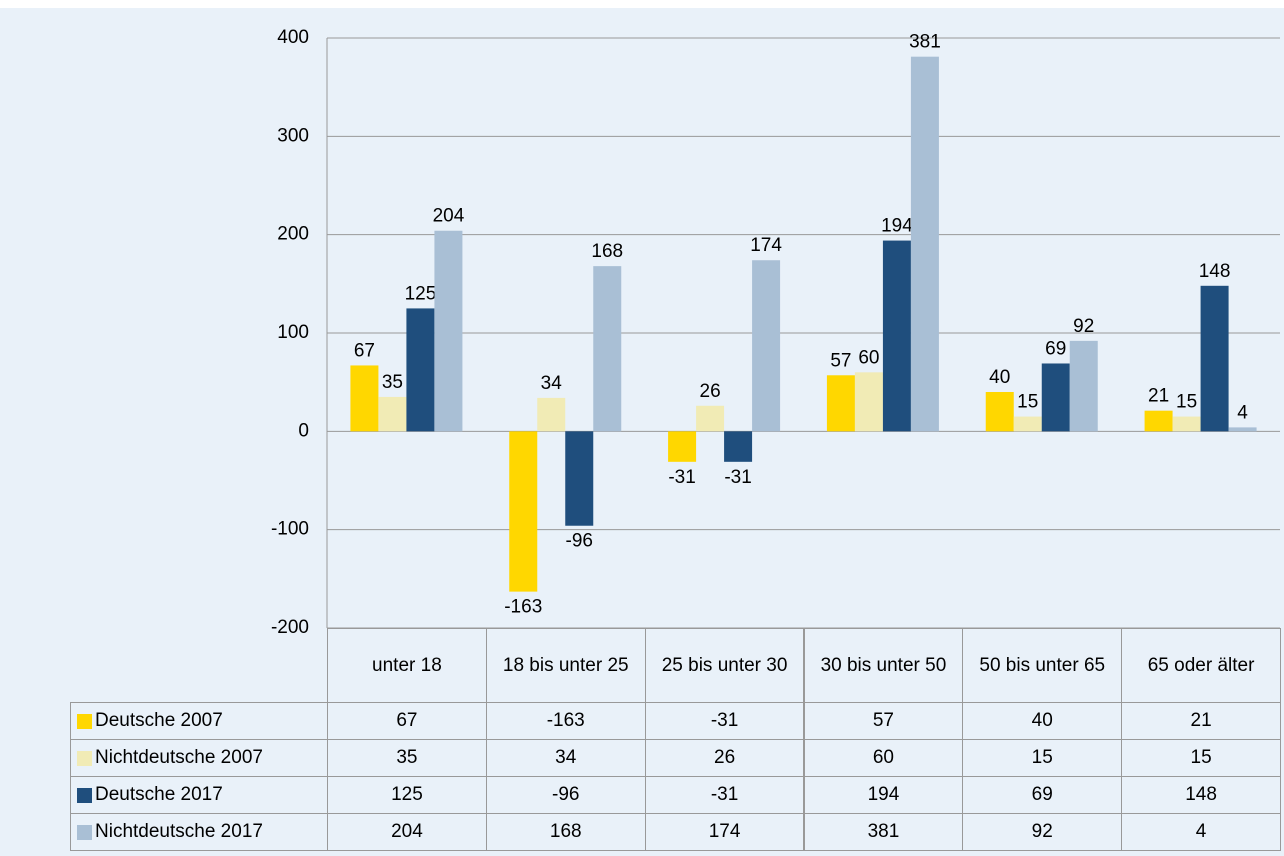 The height and width of the screenshot is (856, 1284). Describe the element at coordinates (710, 391) in the screenshot. I see `data-label: 26` at that location.